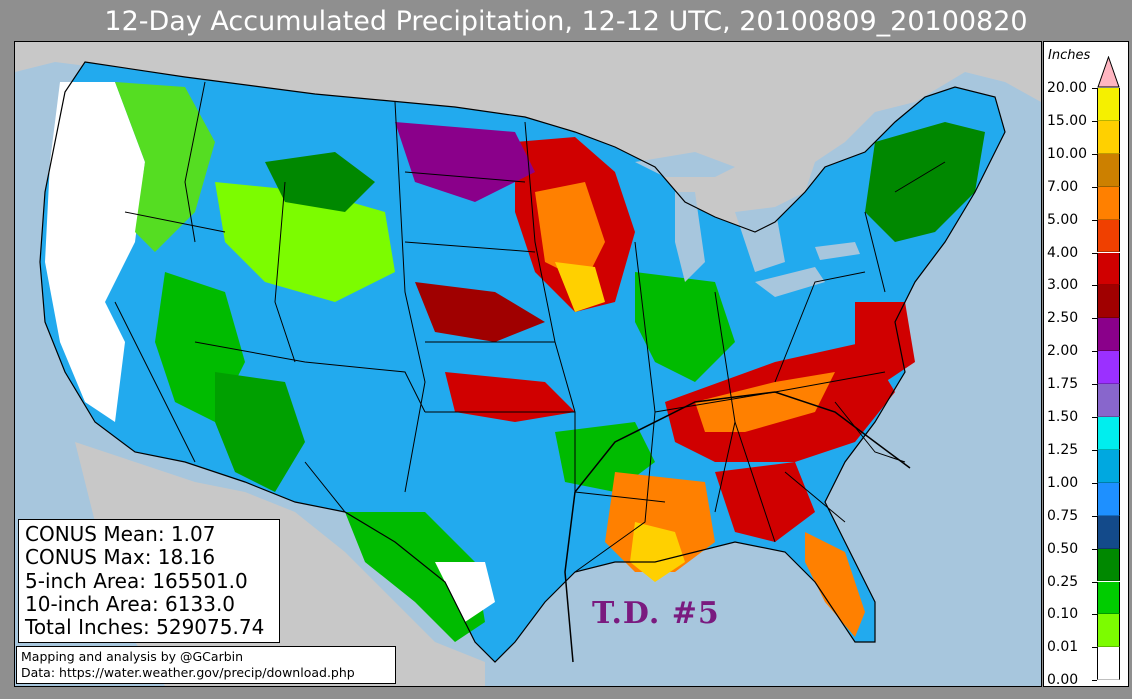 This screenshot has width=1132, height=699. What do you see at coordinates (95, 252) in the screenshot?
I see `west-coast-dry` at bounding box center [95, 252].